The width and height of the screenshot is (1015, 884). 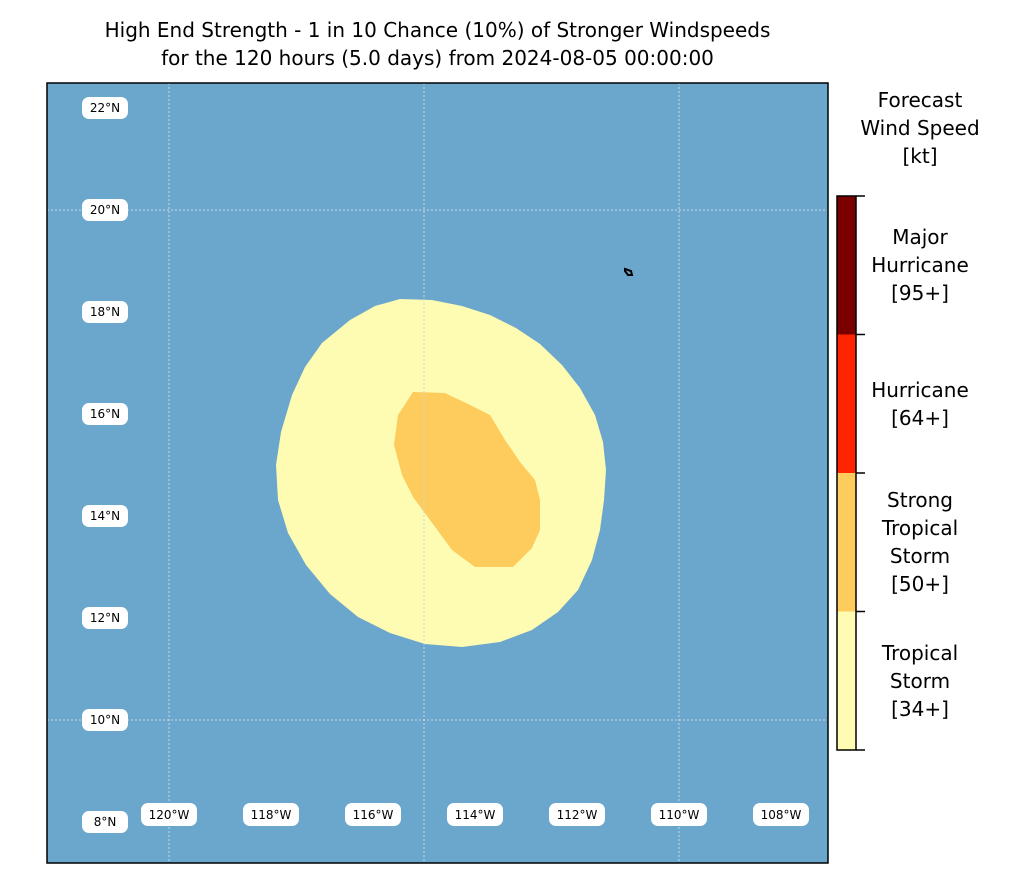 I want to click on longitude-label: 112°W, so click(x=577, y=814).